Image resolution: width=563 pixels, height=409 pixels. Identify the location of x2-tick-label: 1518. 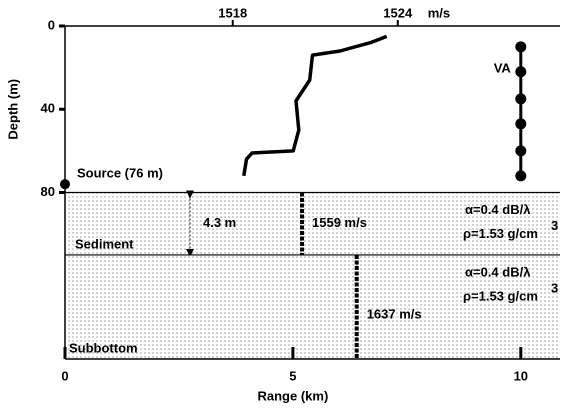
(232, 12).